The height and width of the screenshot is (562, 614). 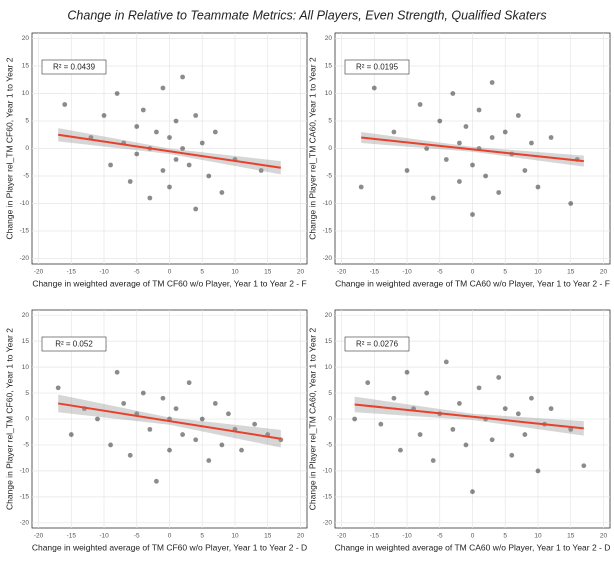 I want to click on y-tick-label: 10, so click(x=26, y=367).